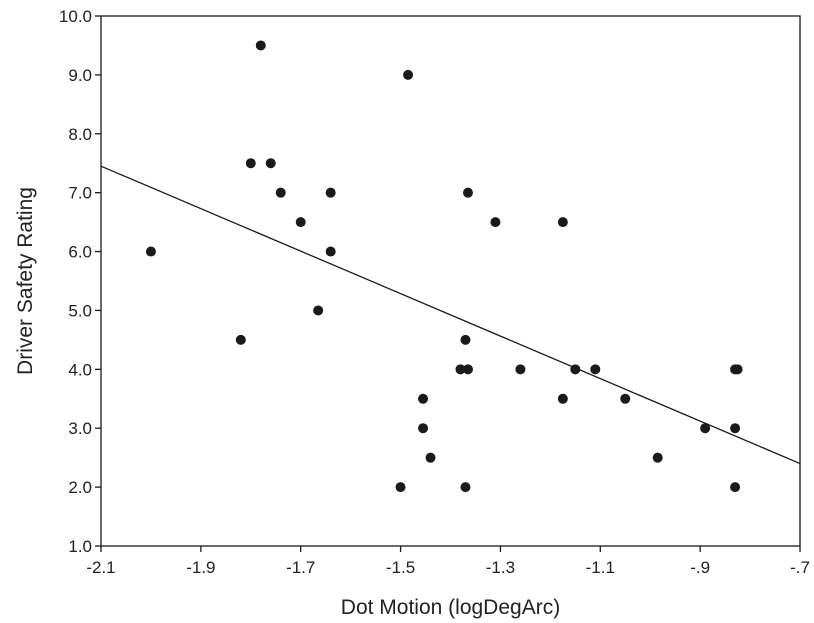 The height and width of the screenshot is (623, 814). Describe the element at coordinates (448, 561) in the screenshot. I see `x-axis-ticks: -2.1 -1.9 -1.7 -1.5 -1.3 -1.1 -.9 -.7` at that location.